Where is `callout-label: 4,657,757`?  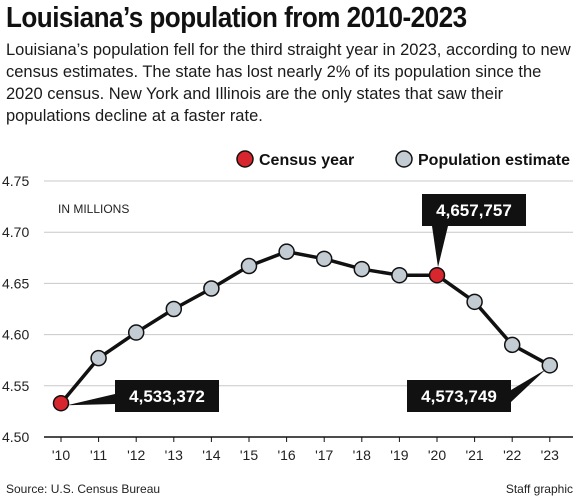
callout-label: 4,657,757 is located at coordinates (474, 210).